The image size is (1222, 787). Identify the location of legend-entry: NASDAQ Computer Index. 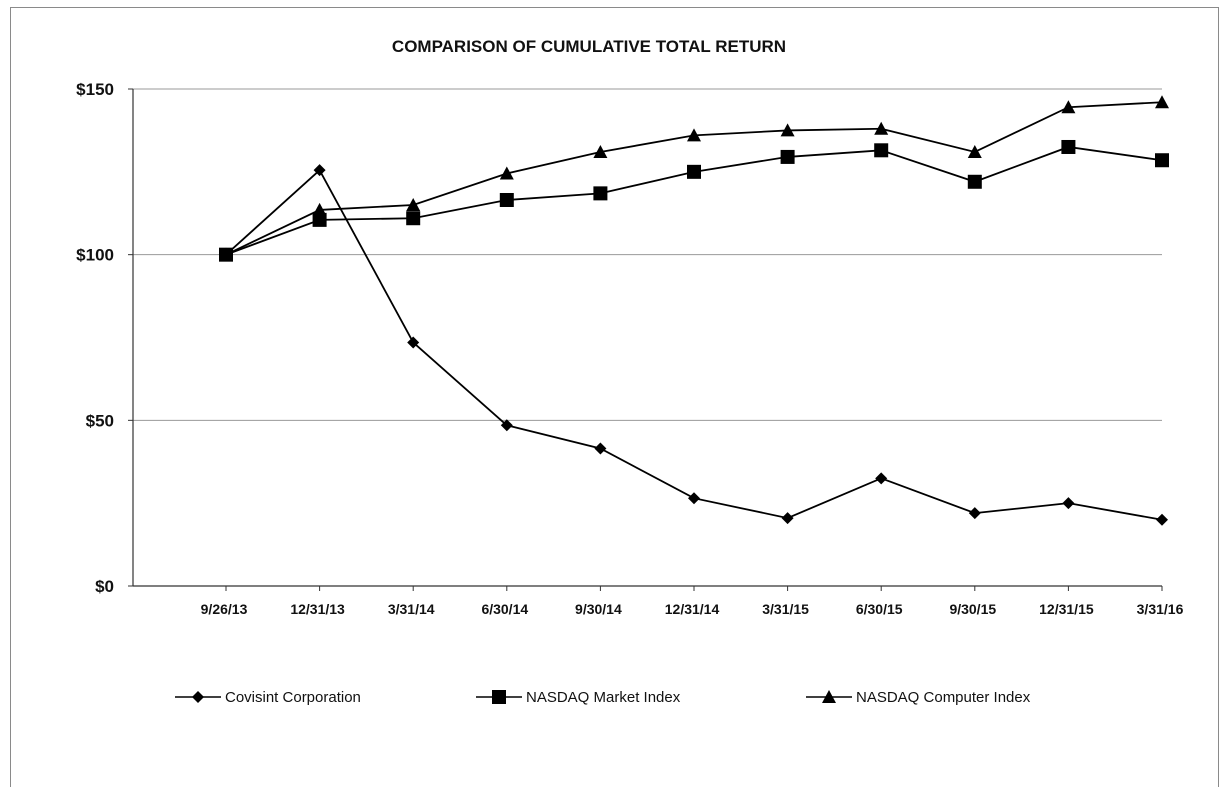
(918, 697).